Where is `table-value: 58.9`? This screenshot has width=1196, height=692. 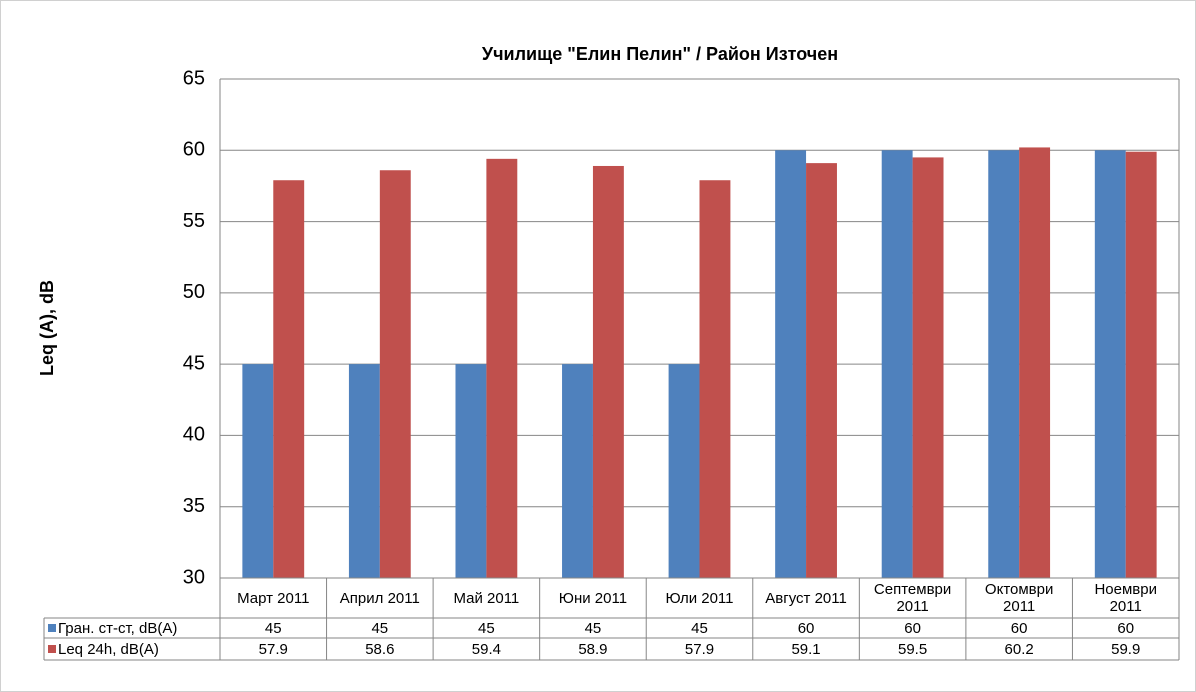
table-value: 58.9 is located at coordinates (593, 649).